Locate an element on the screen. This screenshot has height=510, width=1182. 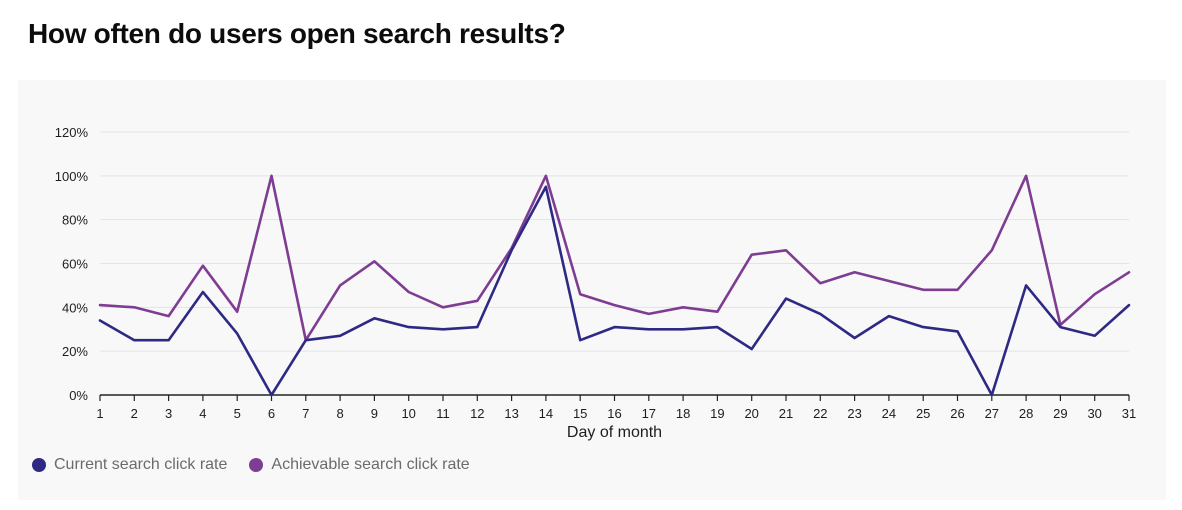
legend-swatch-current is located at coordinates (39, 465).